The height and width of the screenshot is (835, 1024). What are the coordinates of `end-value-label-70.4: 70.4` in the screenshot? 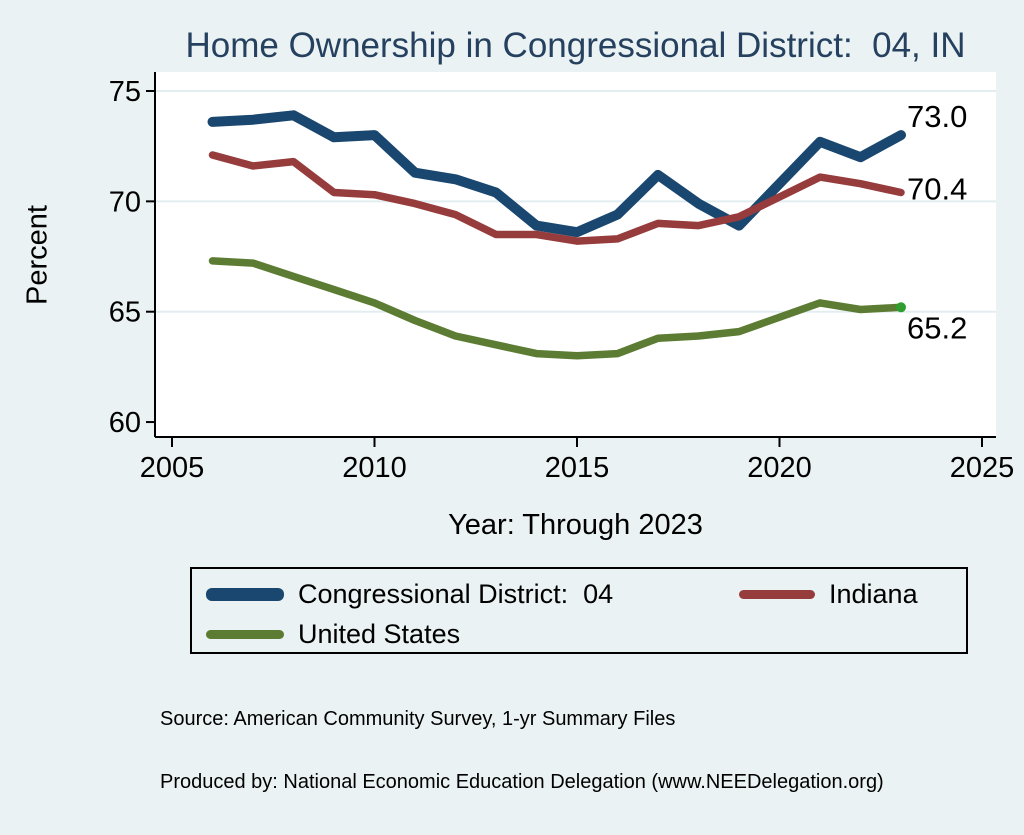 It's located at (937, 189).